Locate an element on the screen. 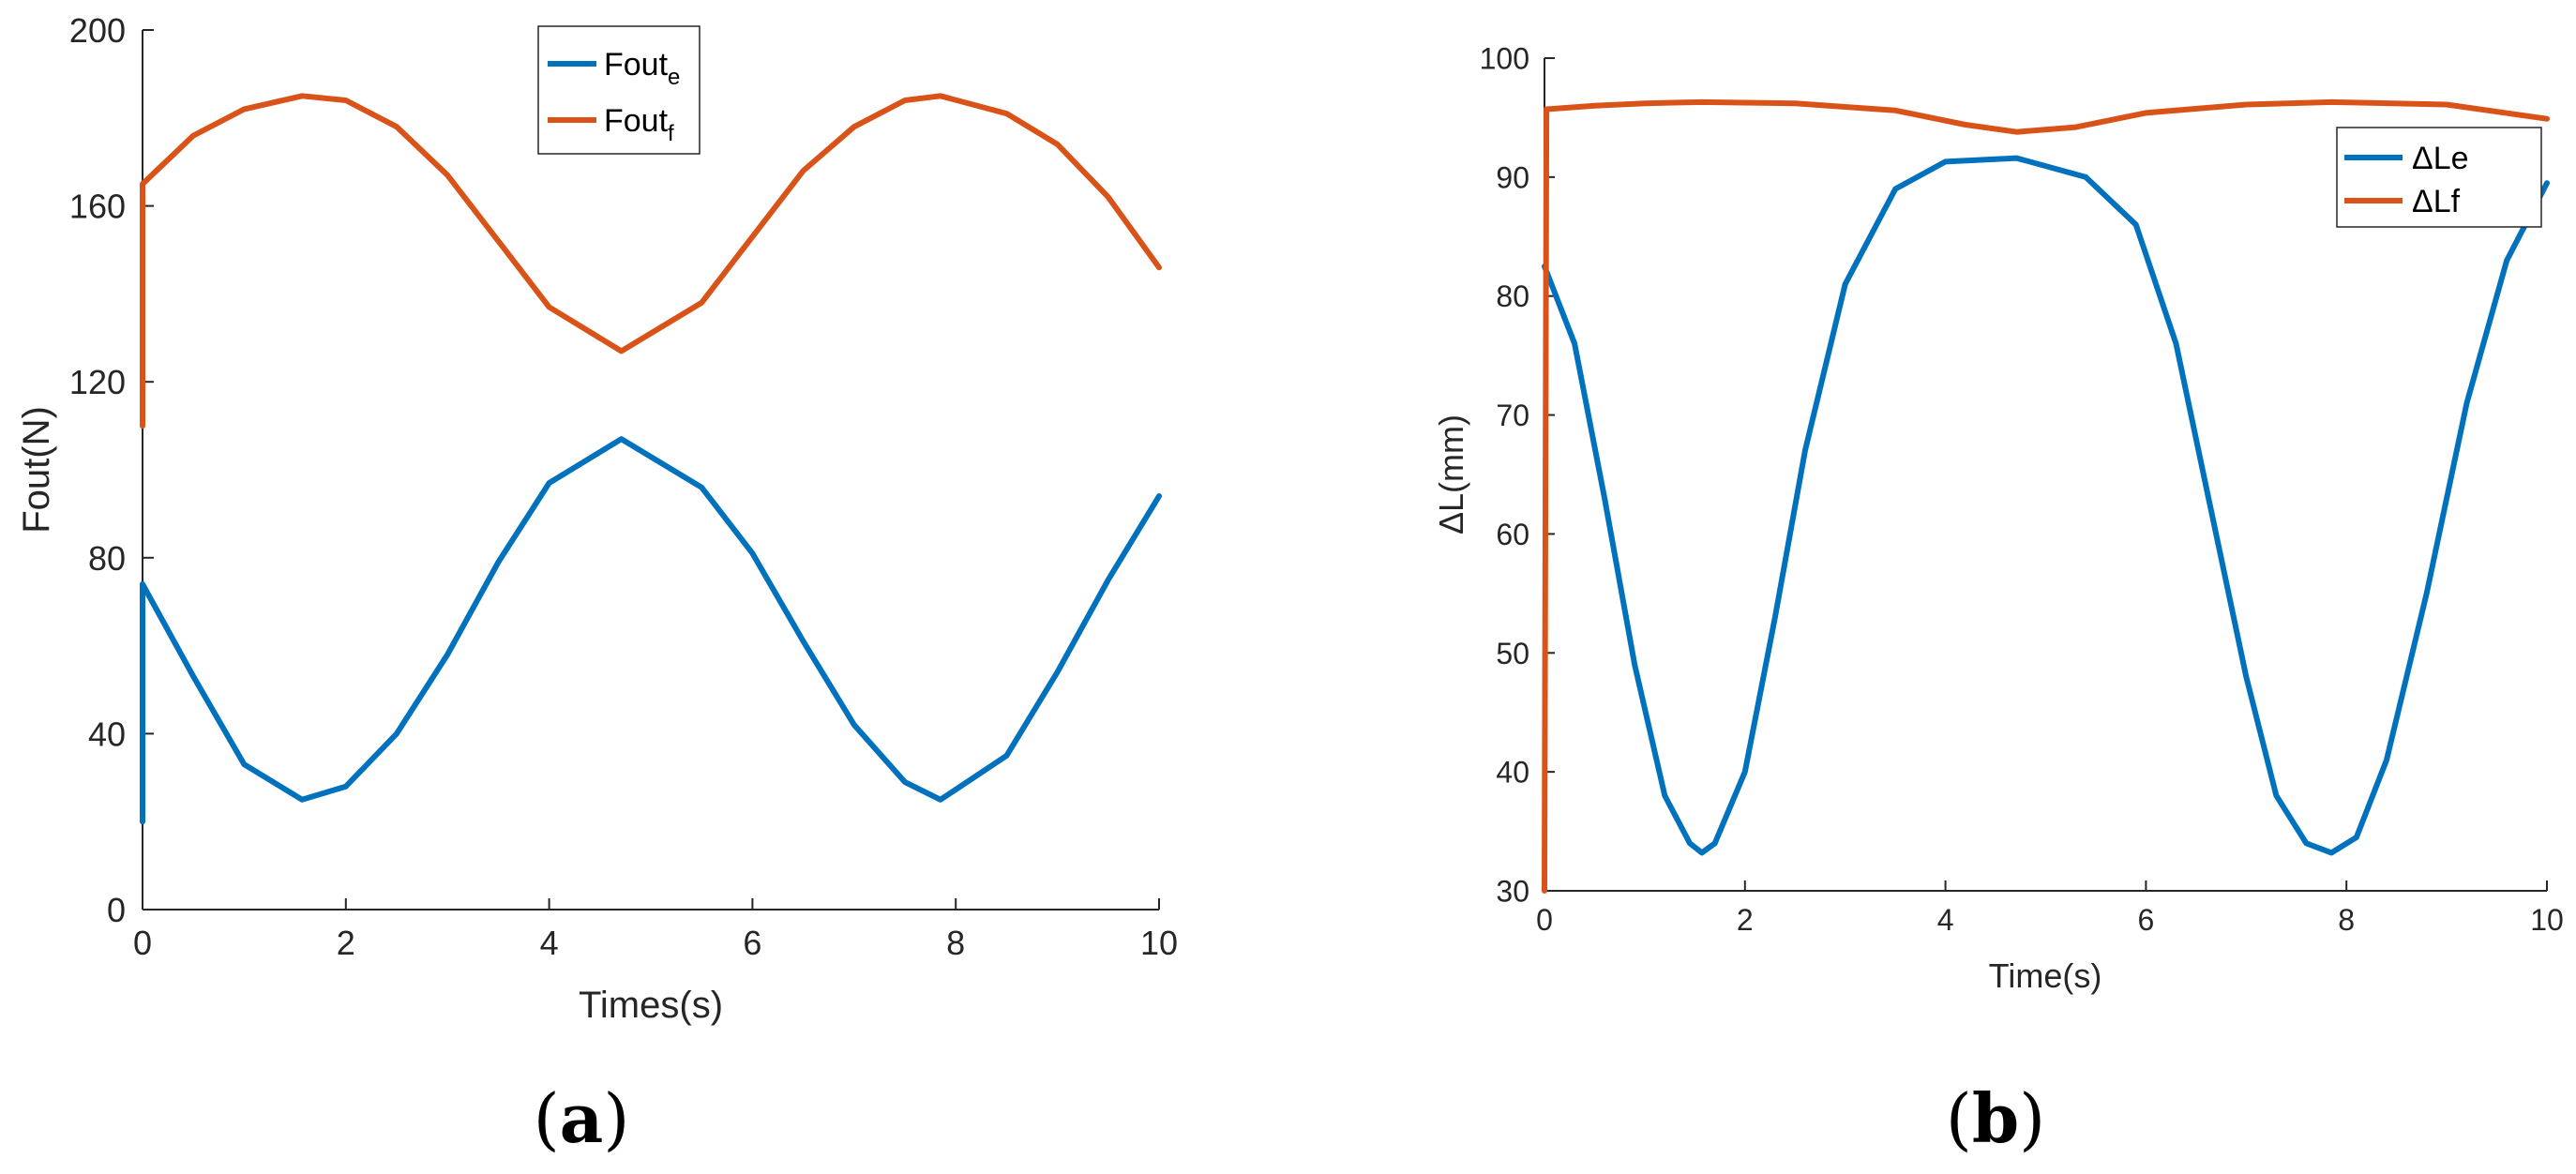 The width and height of the screenshot is (2576, 1174). chart-b-x-axis-label: Time(s) is located at coordinates (2045, 976).